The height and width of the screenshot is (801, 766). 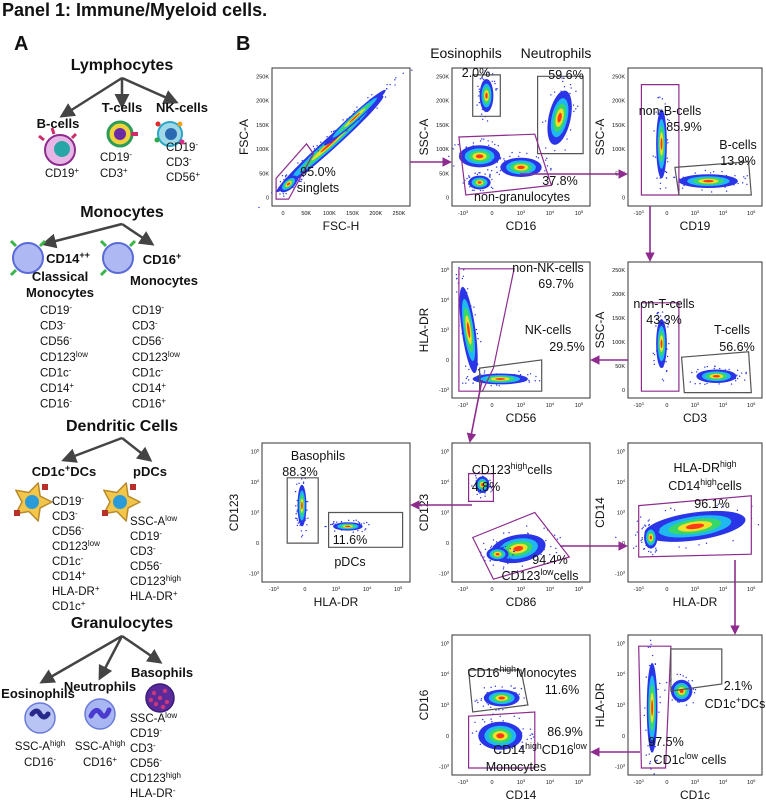 What do you see at coordinates (562, 690) in the screenshot?
I see `text-part: 11.6%` at bounding box center [562, 690].